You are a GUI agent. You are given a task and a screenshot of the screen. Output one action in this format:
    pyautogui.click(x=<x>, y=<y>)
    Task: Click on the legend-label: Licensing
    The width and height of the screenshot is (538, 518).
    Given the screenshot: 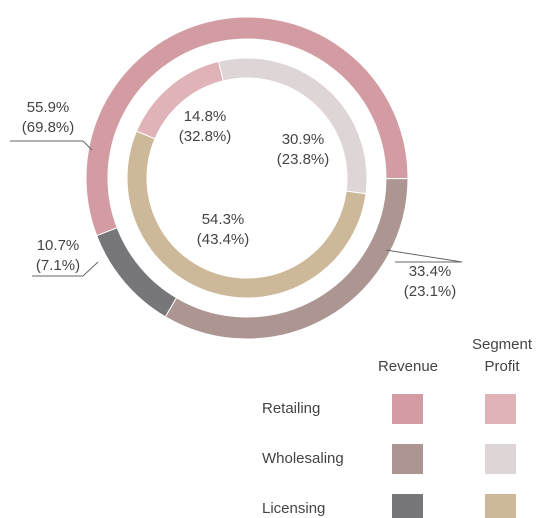 What is the action you would take?
    pyautogui.click(x=293, y=508)
    